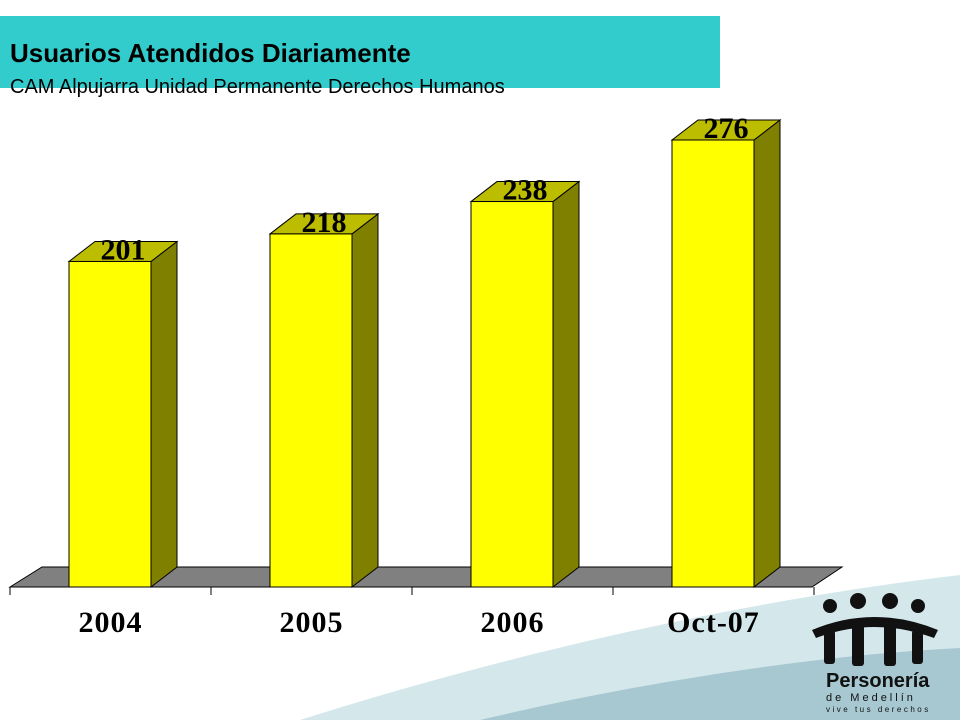 This screenshot has height=720, width=960. I want to click on bar-2006, so click(525, 384).